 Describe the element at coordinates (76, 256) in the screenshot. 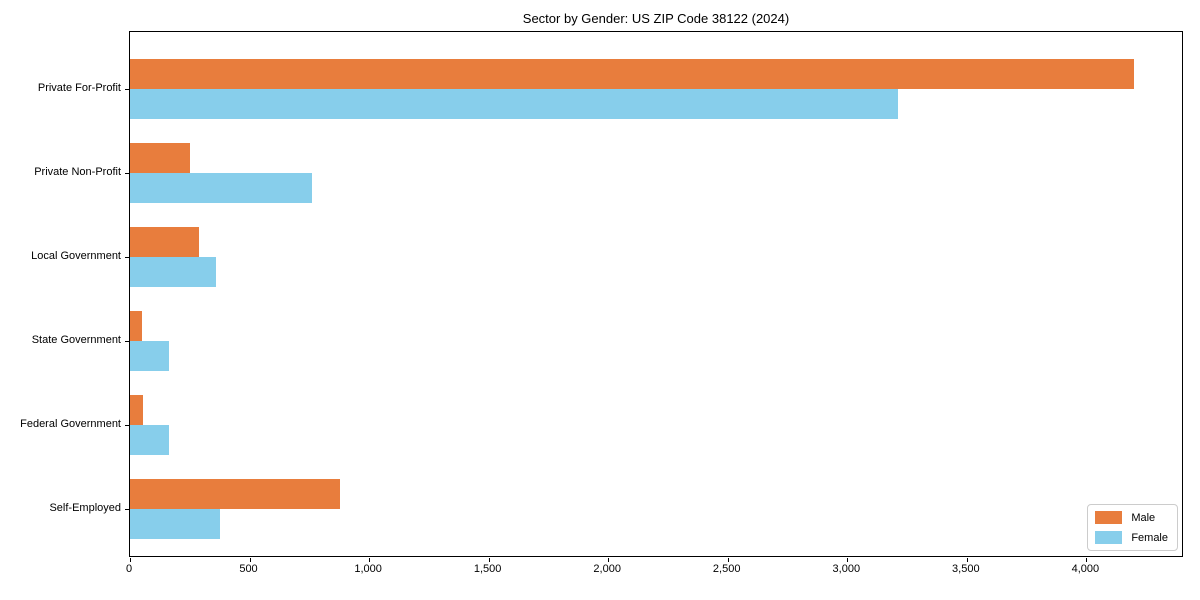

I see `y-tick-label: Local Government` at that location.